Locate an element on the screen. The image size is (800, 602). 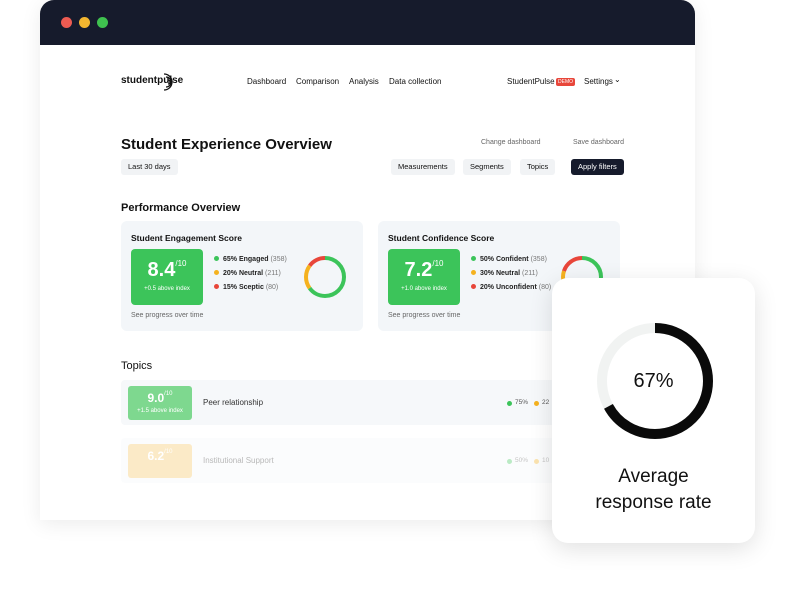
filter-button: Topics is located at coordinates (538, 167).